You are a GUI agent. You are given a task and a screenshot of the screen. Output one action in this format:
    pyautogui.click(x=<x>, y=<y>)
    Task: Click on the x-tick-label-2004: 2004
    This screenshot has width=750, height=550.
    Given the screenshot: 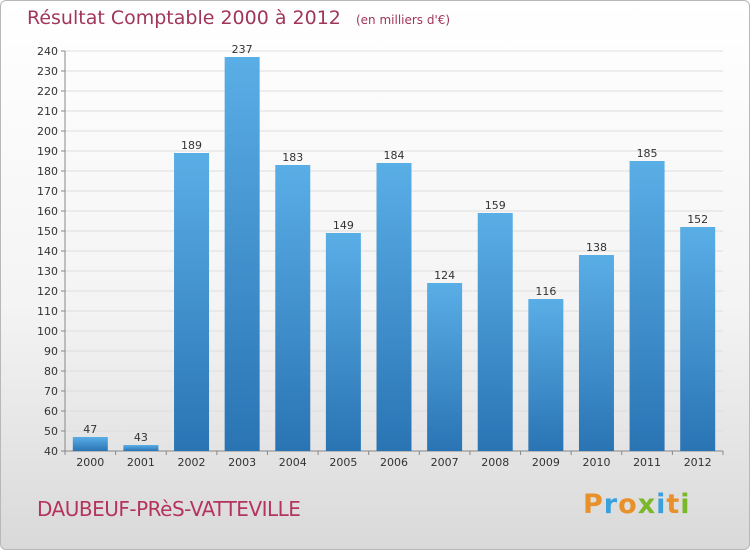 What is the action you would take?
    pyautogui.click(x=293, y=462)
    